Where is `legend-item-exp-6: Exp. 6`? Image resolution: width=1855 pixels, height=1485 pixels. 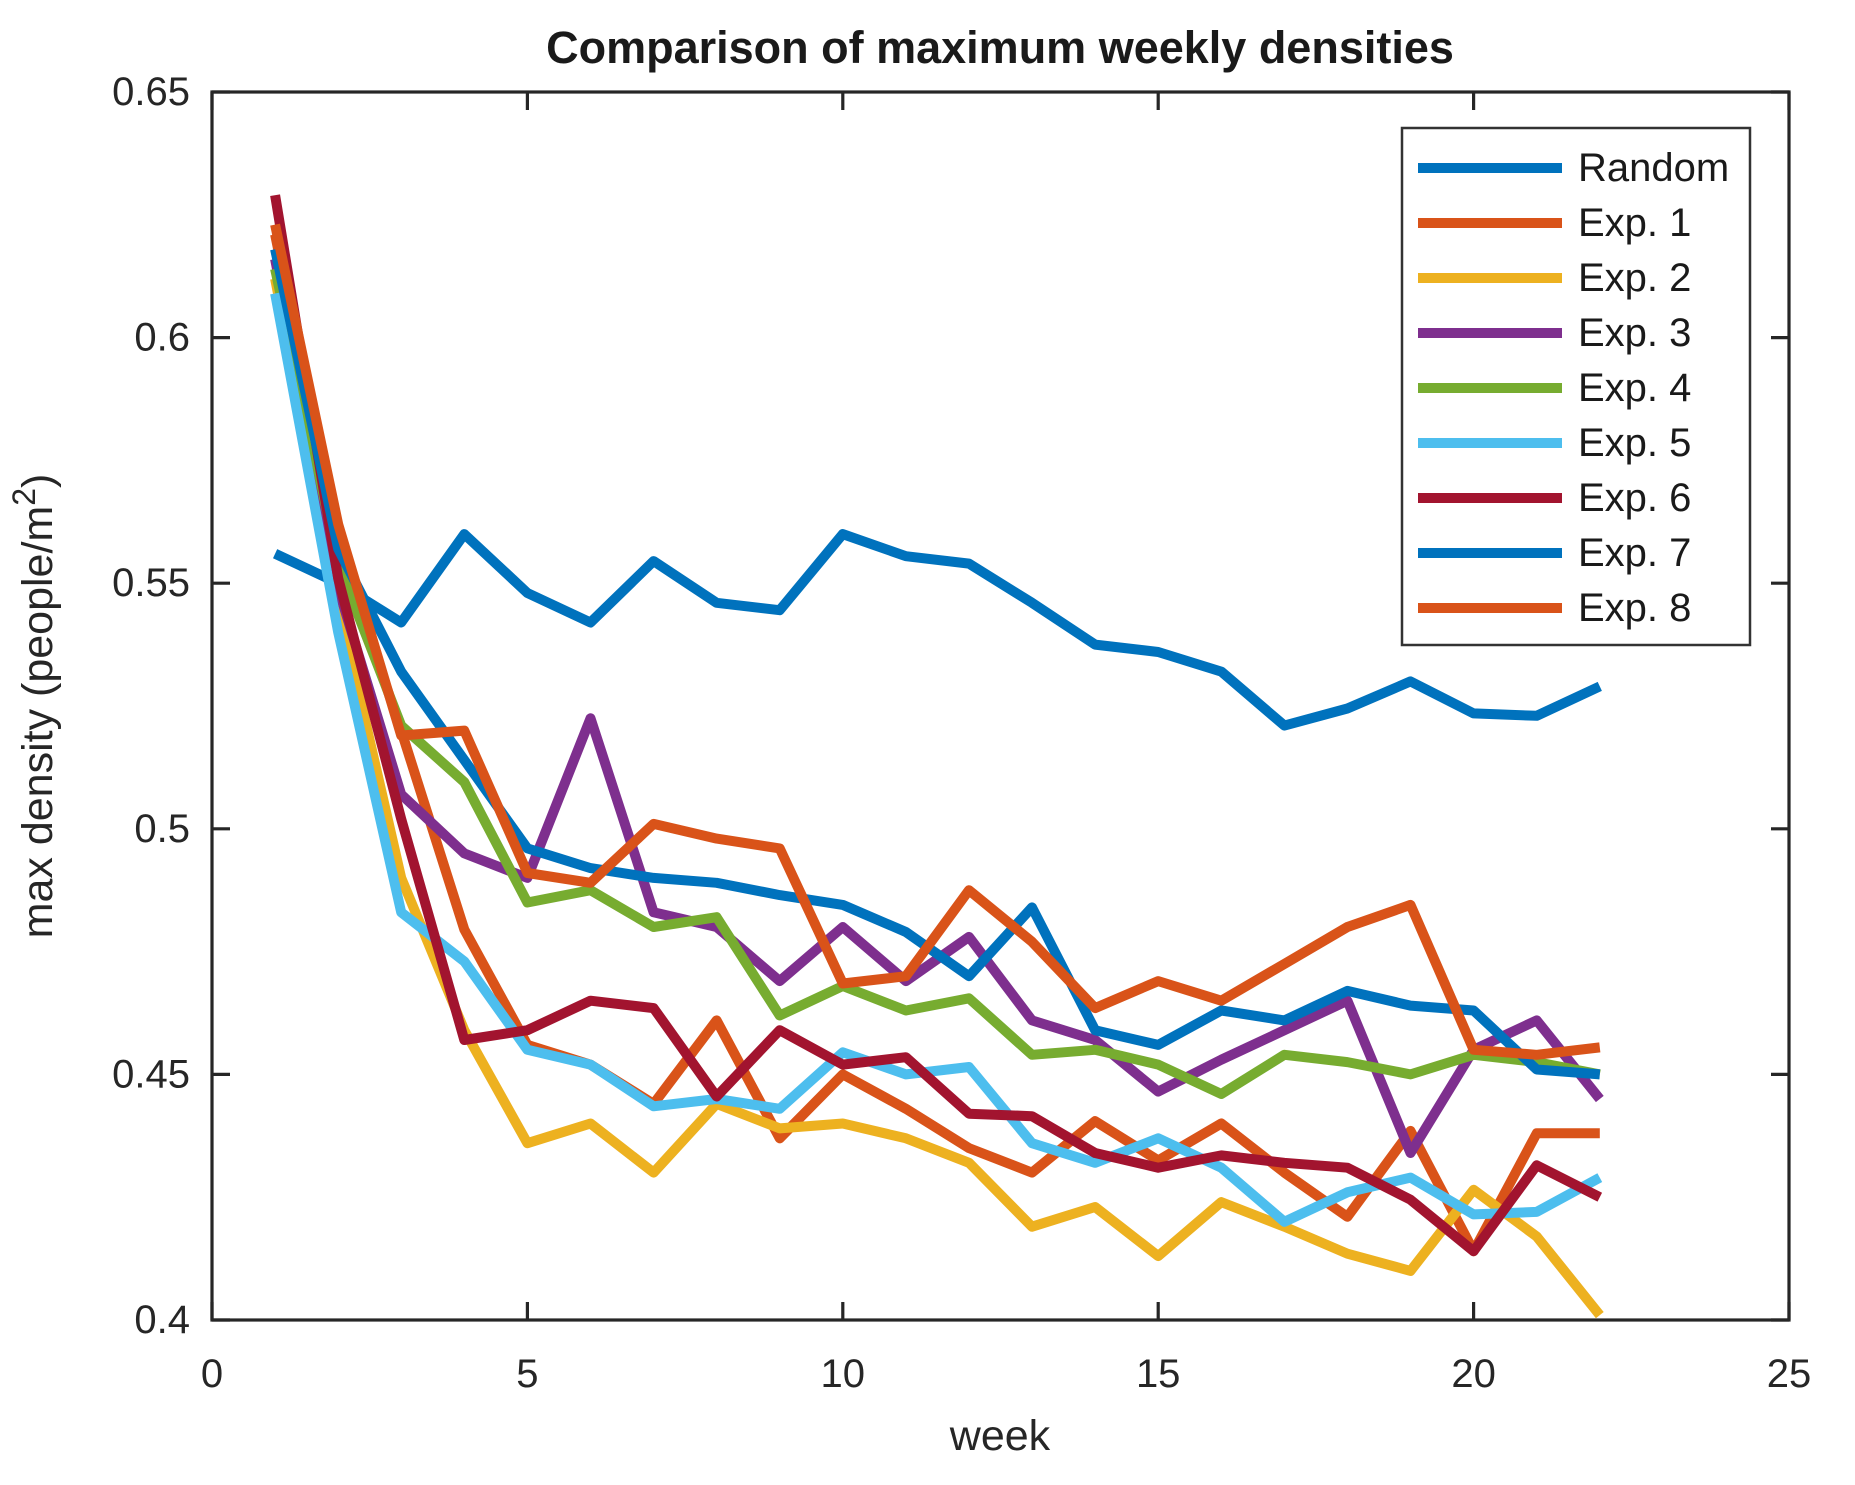 legend-item-exp-6: Exp. 6 is located at coordinates (1554, 498).